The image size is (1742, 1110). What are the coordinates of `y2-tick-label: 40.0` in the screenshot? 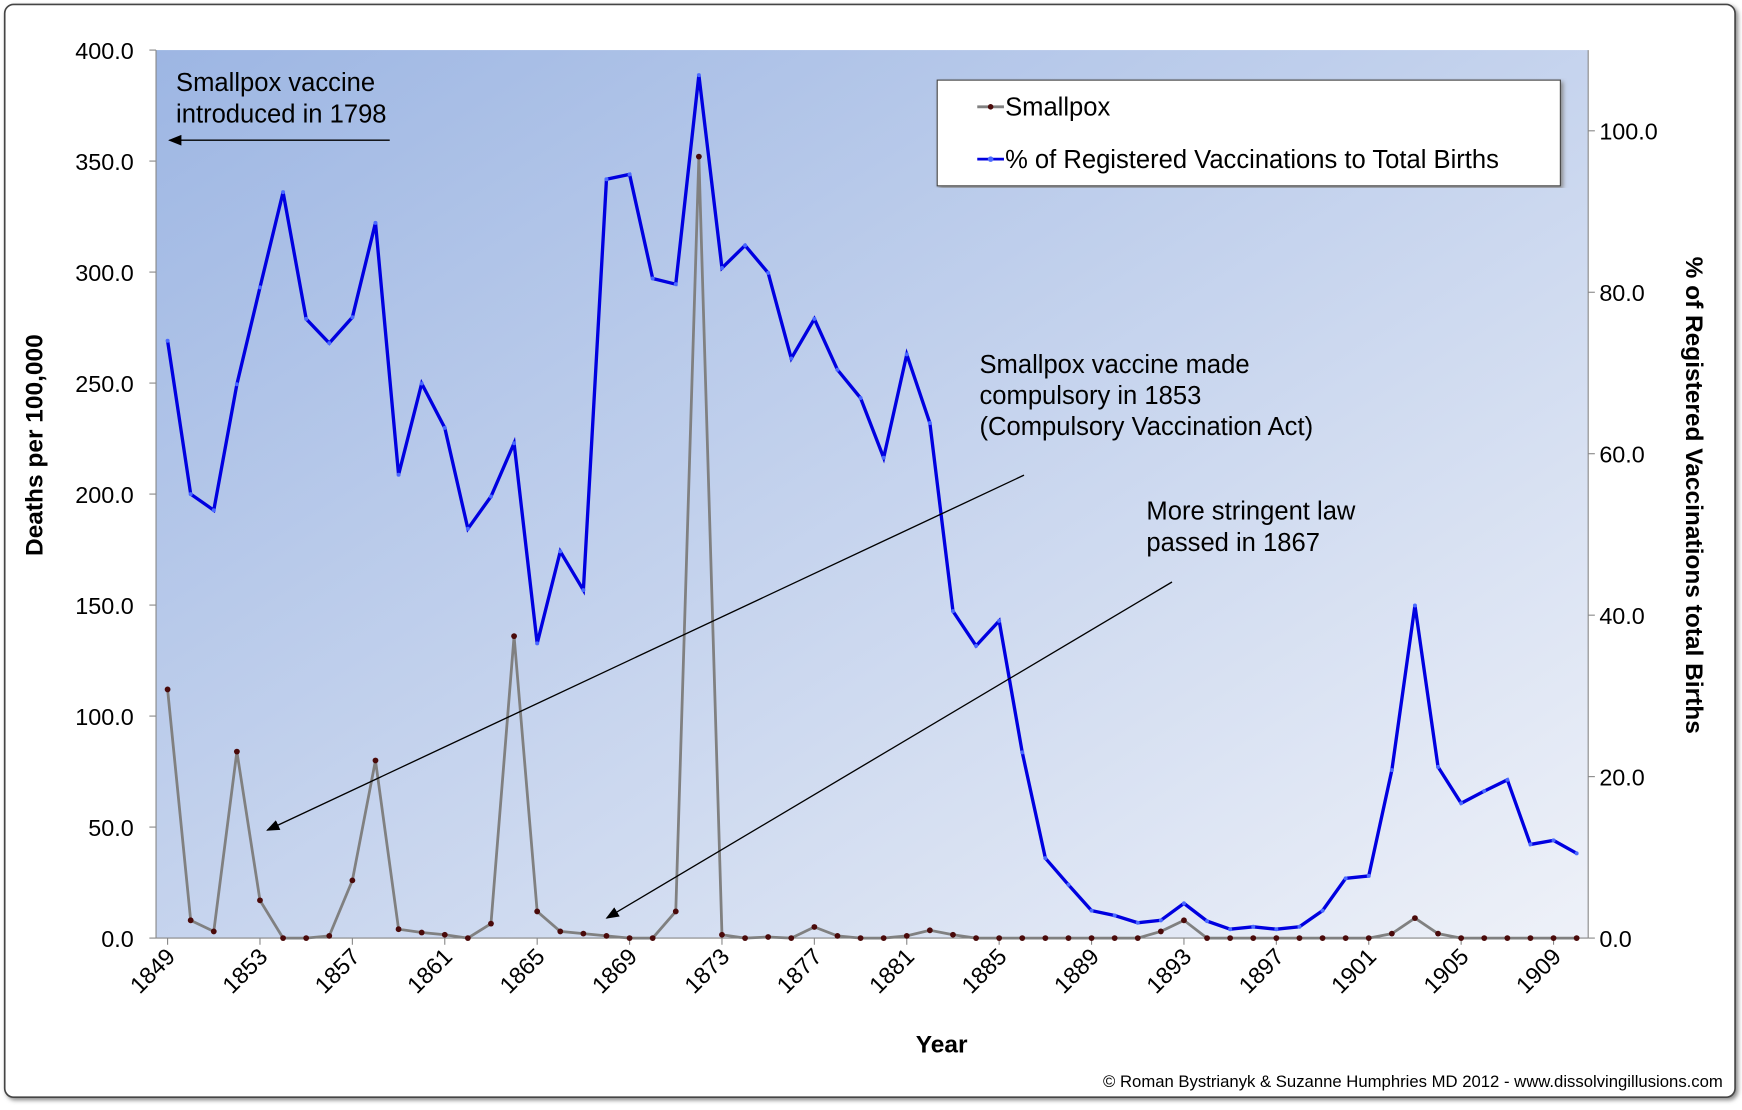 It's located at (1621, 616).